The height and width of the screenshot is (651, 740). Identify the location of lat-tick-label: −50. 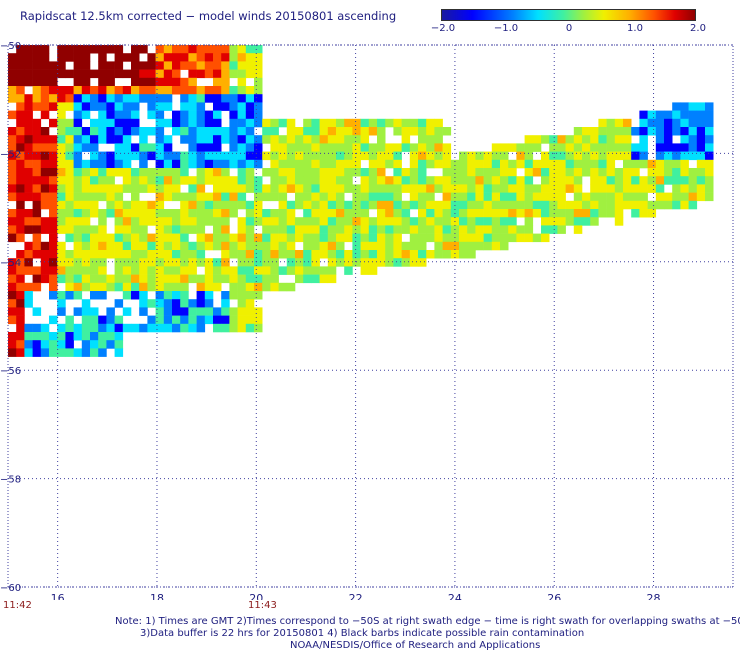
(10, 46).